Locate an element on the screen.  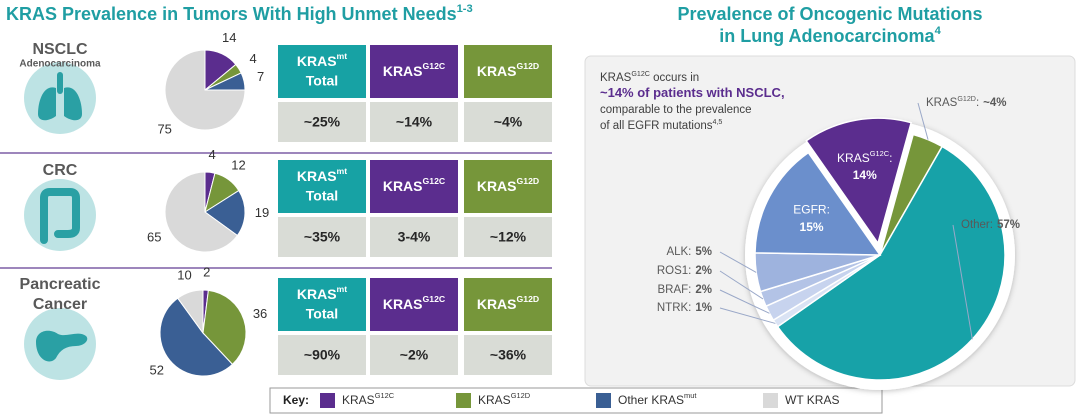
annotation: ~14% of patients with NSCLC, is located at coordinates (692, 92).